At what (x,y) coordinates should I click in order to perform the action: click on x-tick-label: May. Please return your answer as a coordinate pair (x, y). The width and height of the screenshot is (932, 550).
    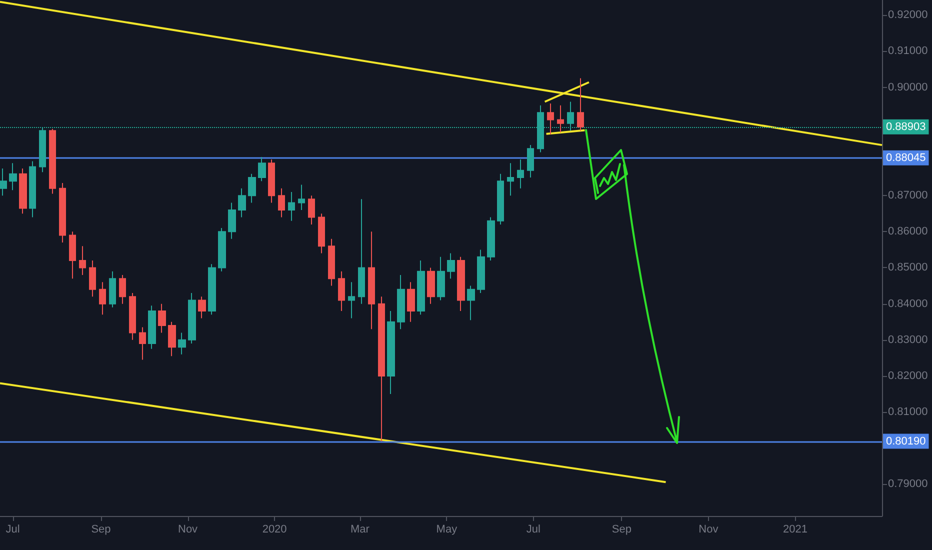
    Looking at the image, I should click on (447, 530).